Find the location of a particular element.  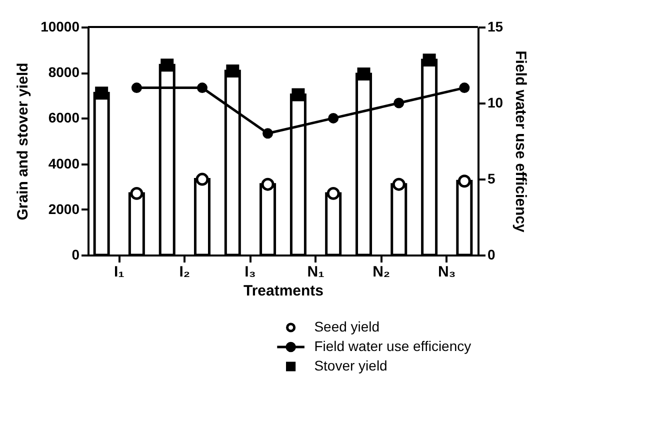

x-tick-label: I₃ is located at coordinates (250, 272).